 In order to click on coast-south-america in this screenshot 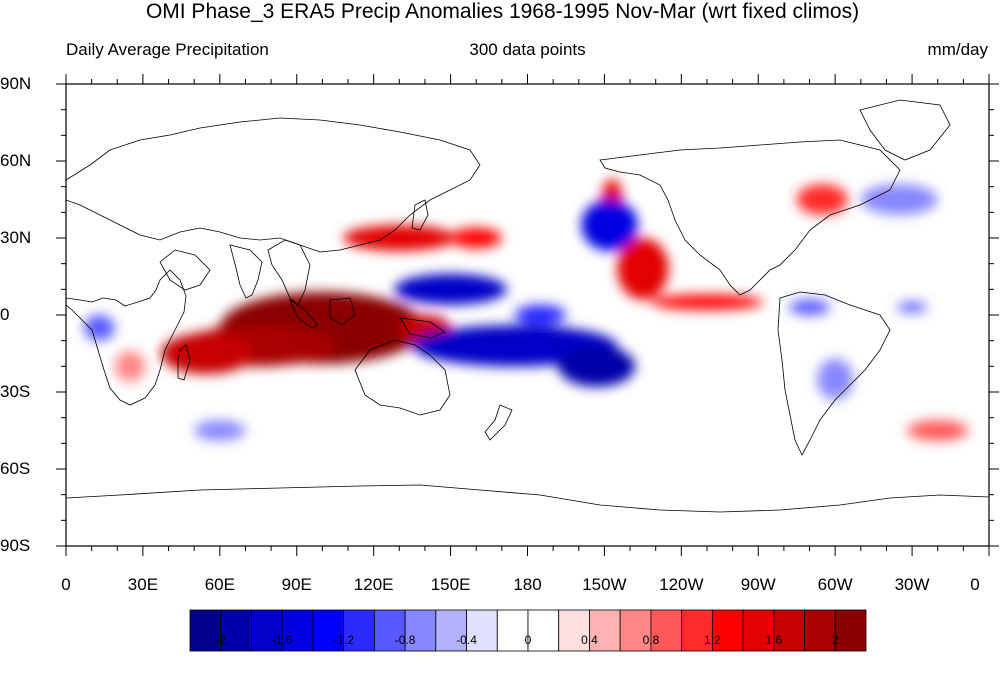, I will do `click(834, 373)`.